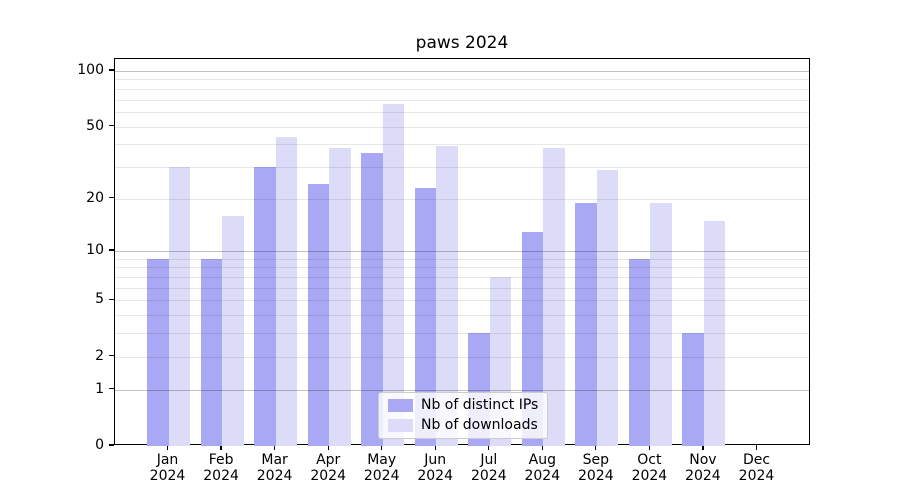 The width and height of the screenshot is (900, 500). What do you see at coordinates (381, 468) in the screenshot?
I see `x-tick-label-may: May 2024` at bounding box center [381, 468].